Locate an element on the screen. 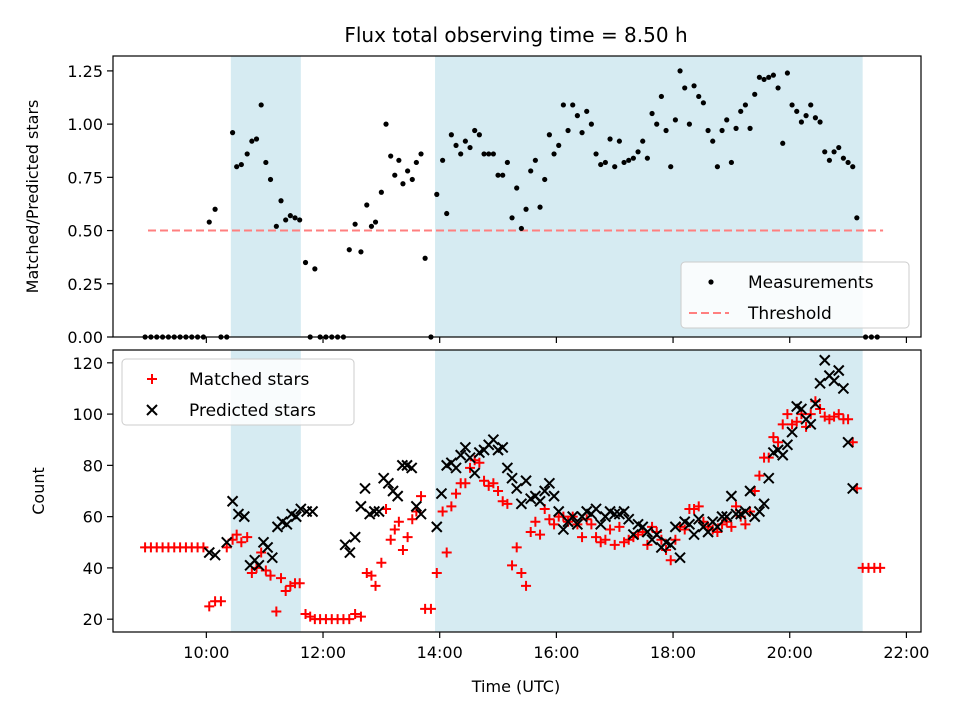 The image size is (960, 720). y-tick-label: 120 is located at coordinates (87, 363).